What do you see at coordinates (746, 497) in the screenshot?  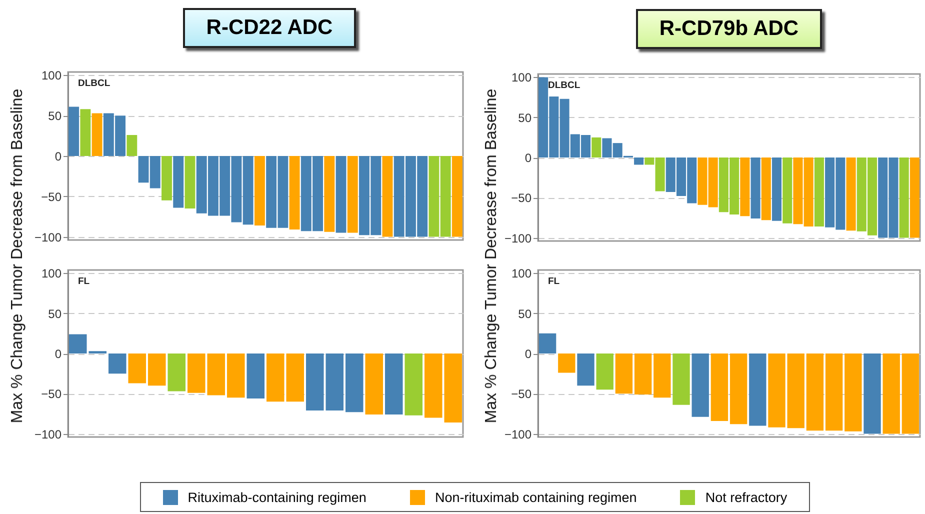 I see `legend-label: Not refractory` at bounding box center [746, 497].